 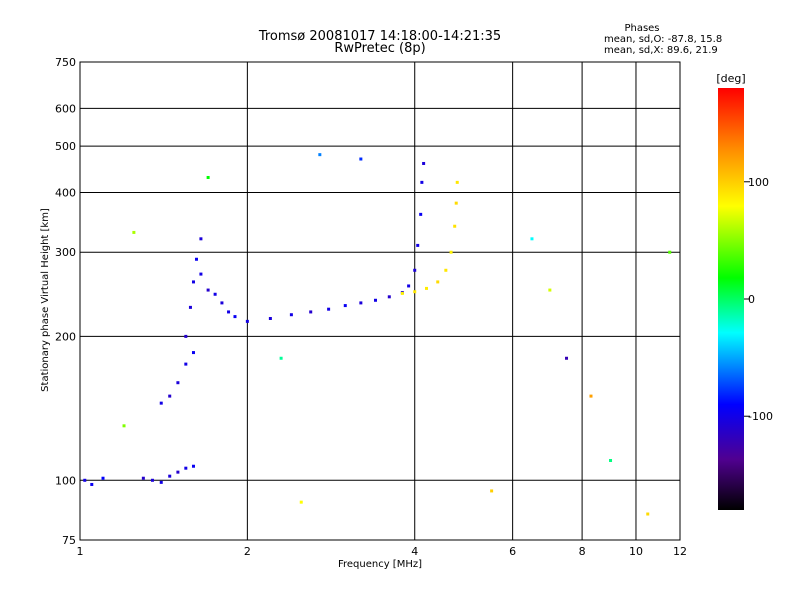 What do you see at coordinates (760, 416) in the screenshot?
I see `colorbar-tick-label: -100` at bounding box center [760, 416].